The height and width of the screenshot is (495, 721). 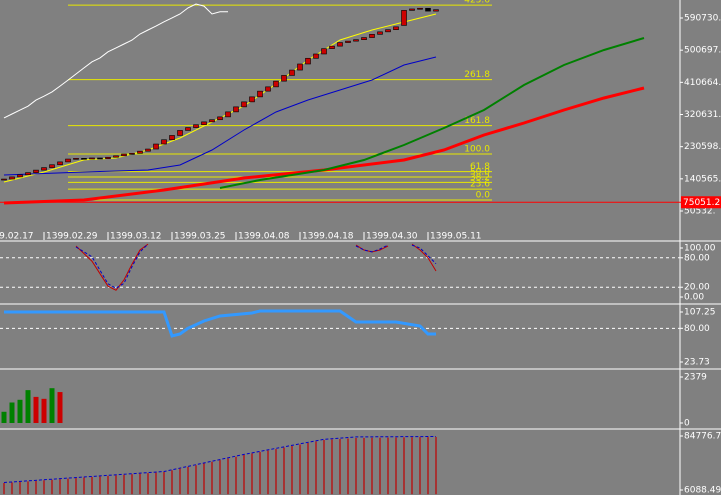 What do you see at coordinates (483, 195) in the screenshot?
I see `fib-label: 0.0` at bounding box center [483, 195].